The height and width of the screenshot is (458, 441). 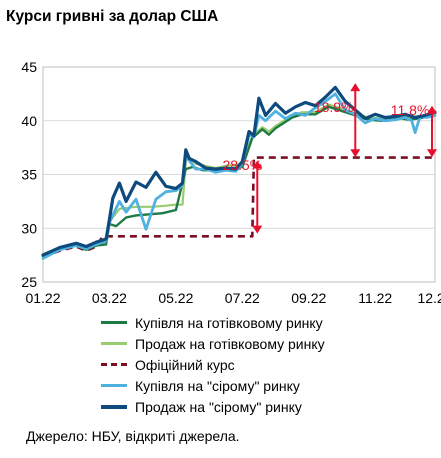 I want to click on legend-item-grey-buy: Купівля на "сірому" ринку, so click(x=213, y=385).